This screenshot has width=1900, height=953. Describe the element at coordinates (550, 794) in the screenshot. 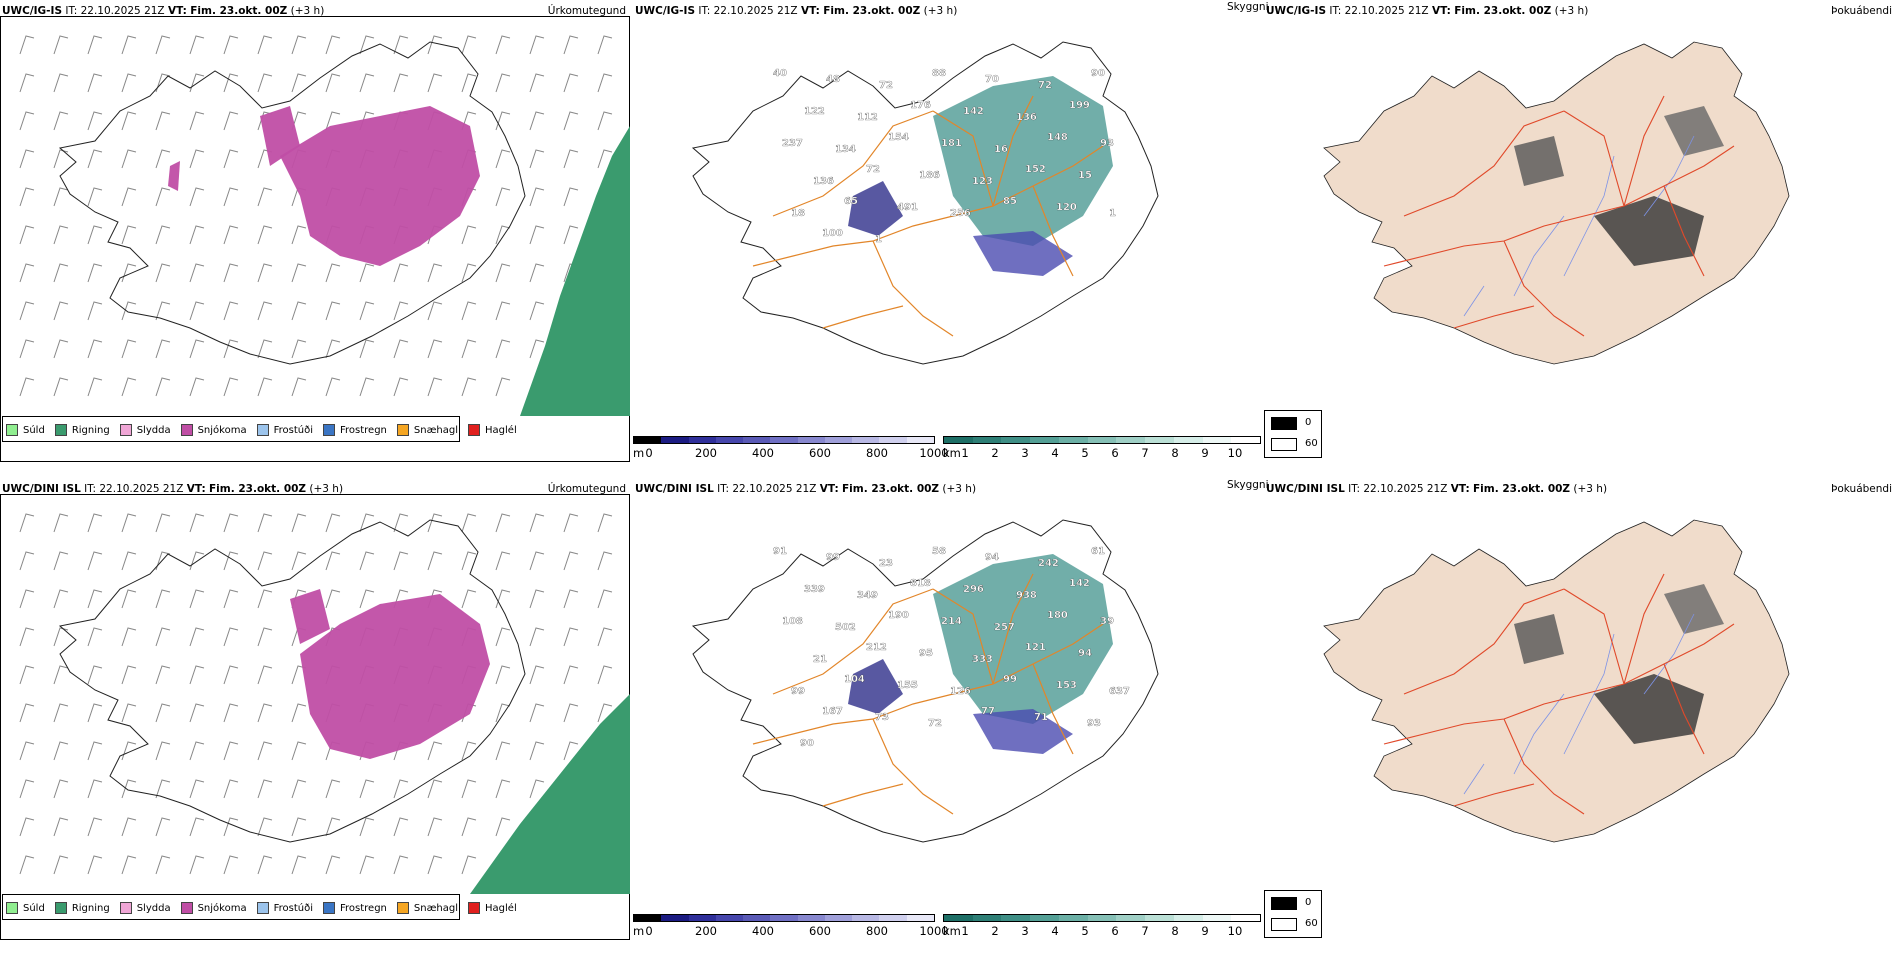

I see `rain-area-sea` at that location.